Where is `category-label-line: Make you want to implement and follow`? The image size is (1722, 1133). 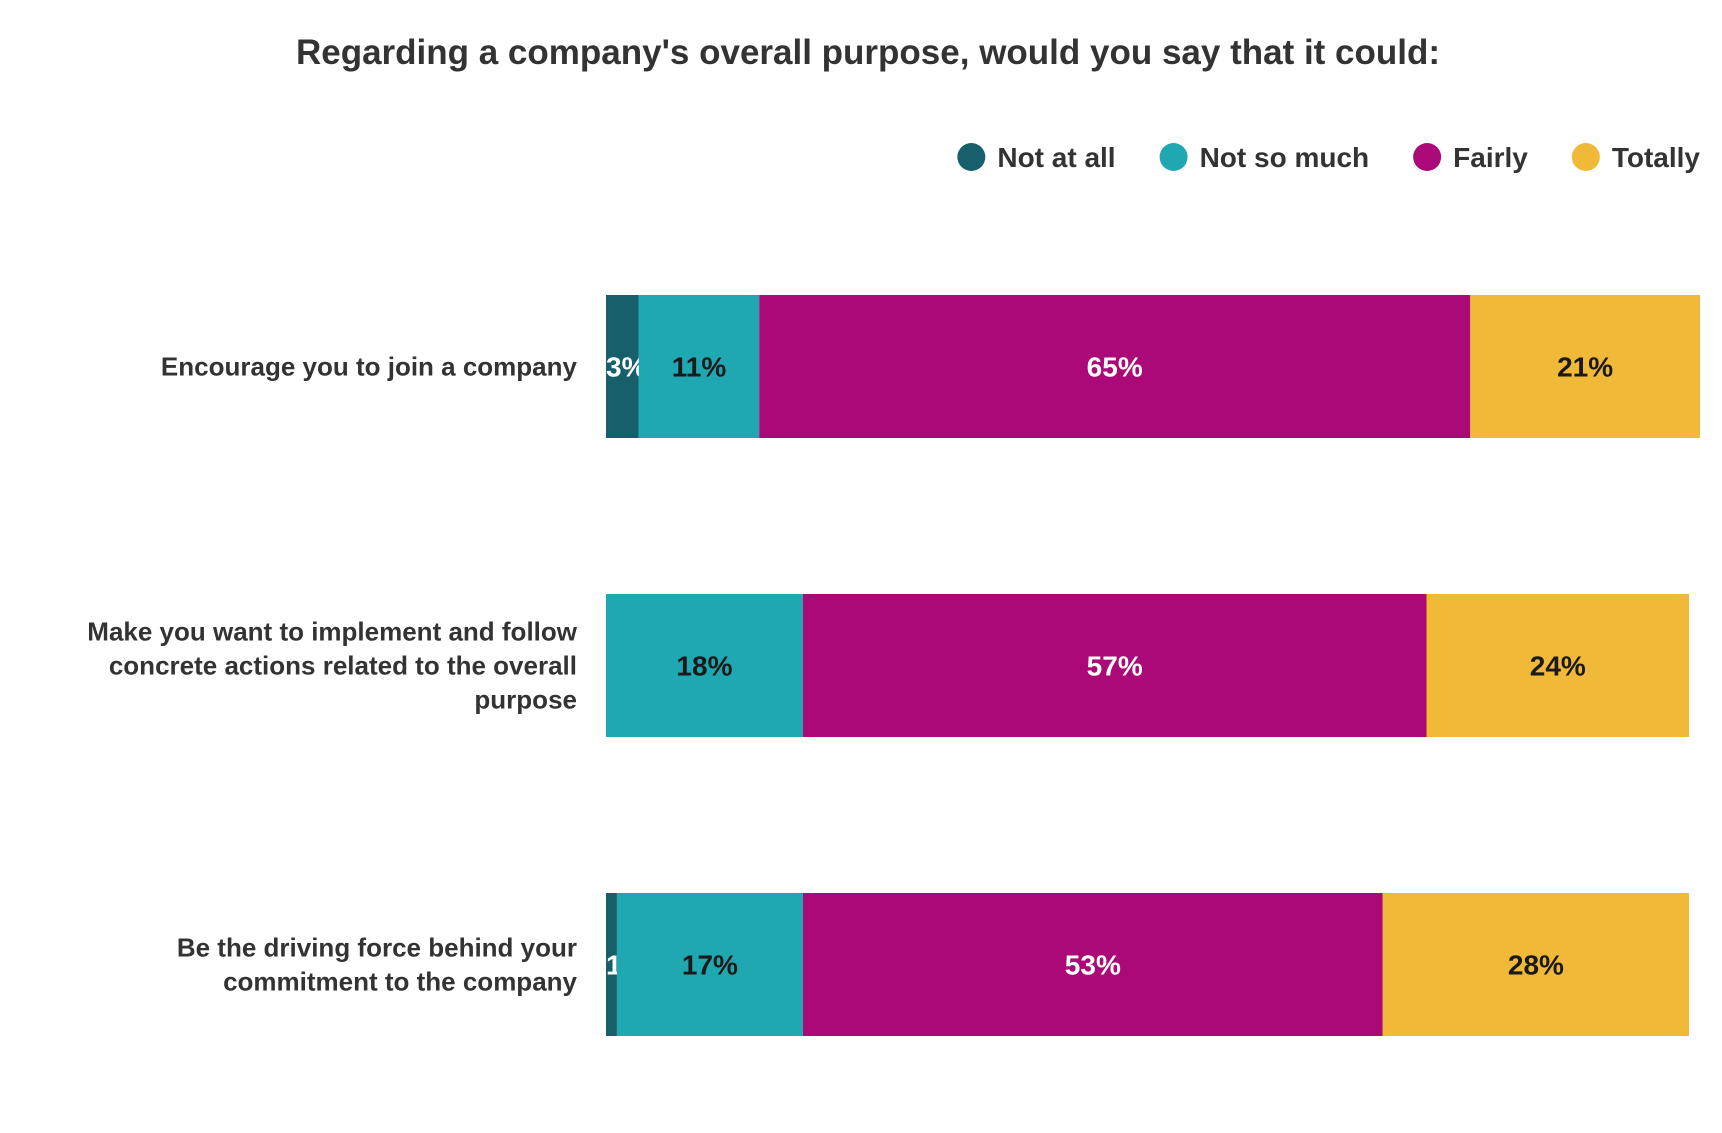 category-label-line: Make you want to implement and follow is located at coordinates (332, 632).